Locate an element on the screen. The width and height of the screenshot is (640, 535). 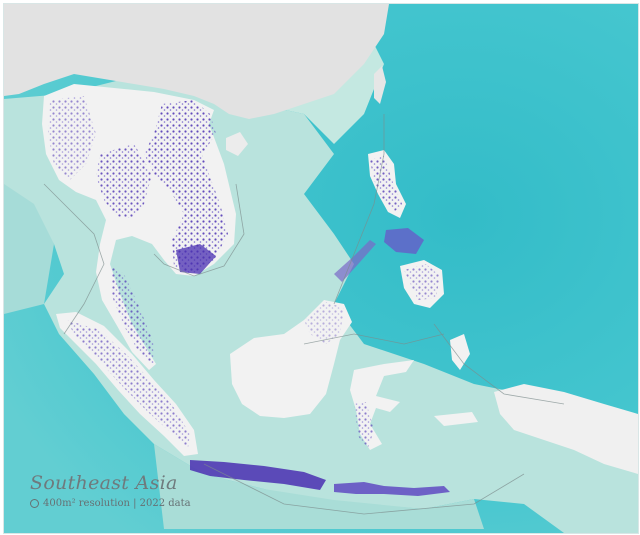
java is located at coordinates (258, 475).